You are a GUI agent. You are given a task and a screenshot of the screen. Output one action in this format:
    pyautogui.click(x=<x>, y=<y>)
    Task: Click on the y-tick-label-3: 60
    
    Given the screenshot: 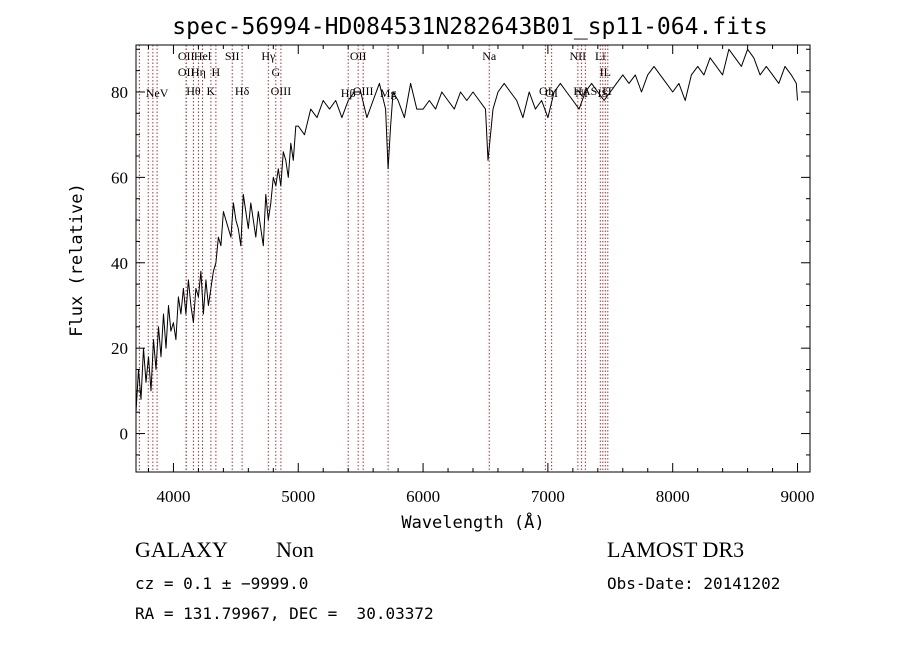 What is the action you would take?
    pyautogui.click(x=119, y=177)
    